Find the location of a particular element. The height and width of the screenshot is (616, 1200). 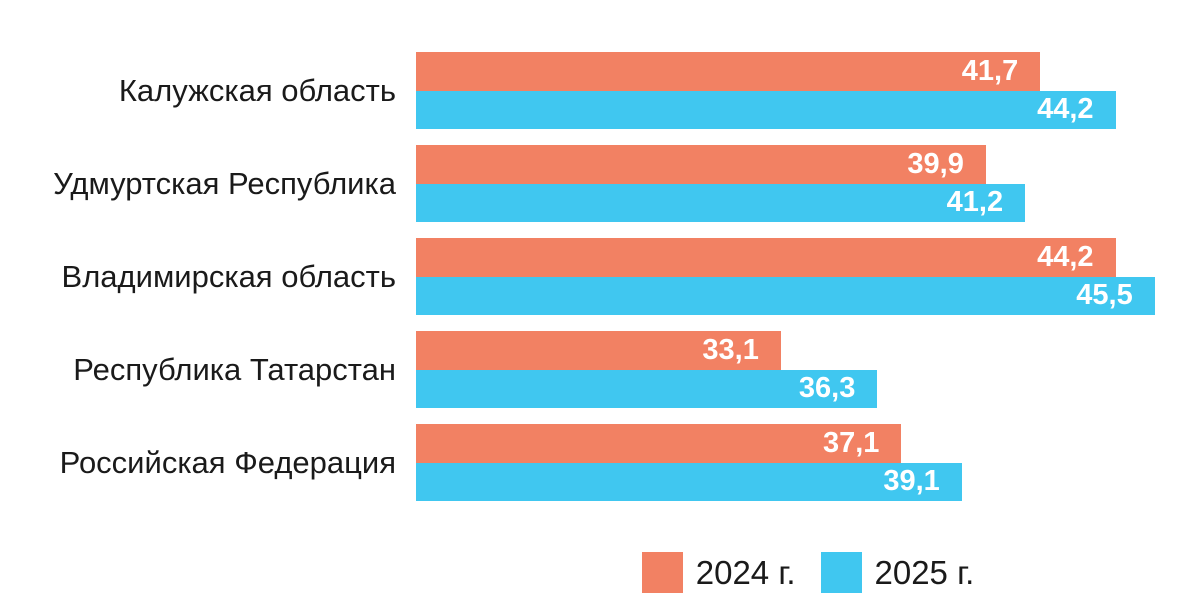

legend-wrap: 2024 г. 2025 г. is located at coordinates (808, 572).